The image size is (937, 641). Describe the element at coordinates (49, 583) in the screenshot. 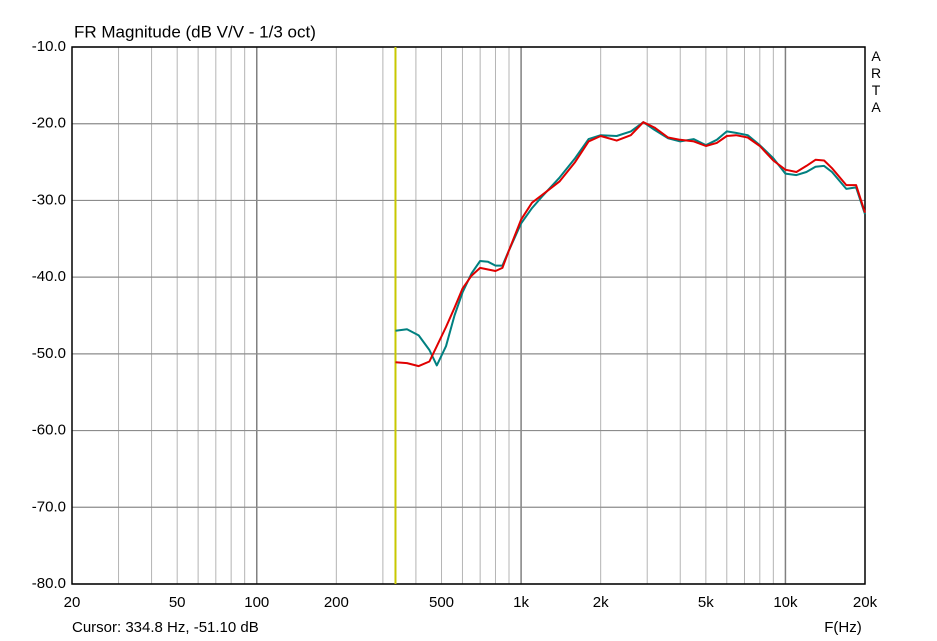

I see `y-tick-label: -80.0` at that location.